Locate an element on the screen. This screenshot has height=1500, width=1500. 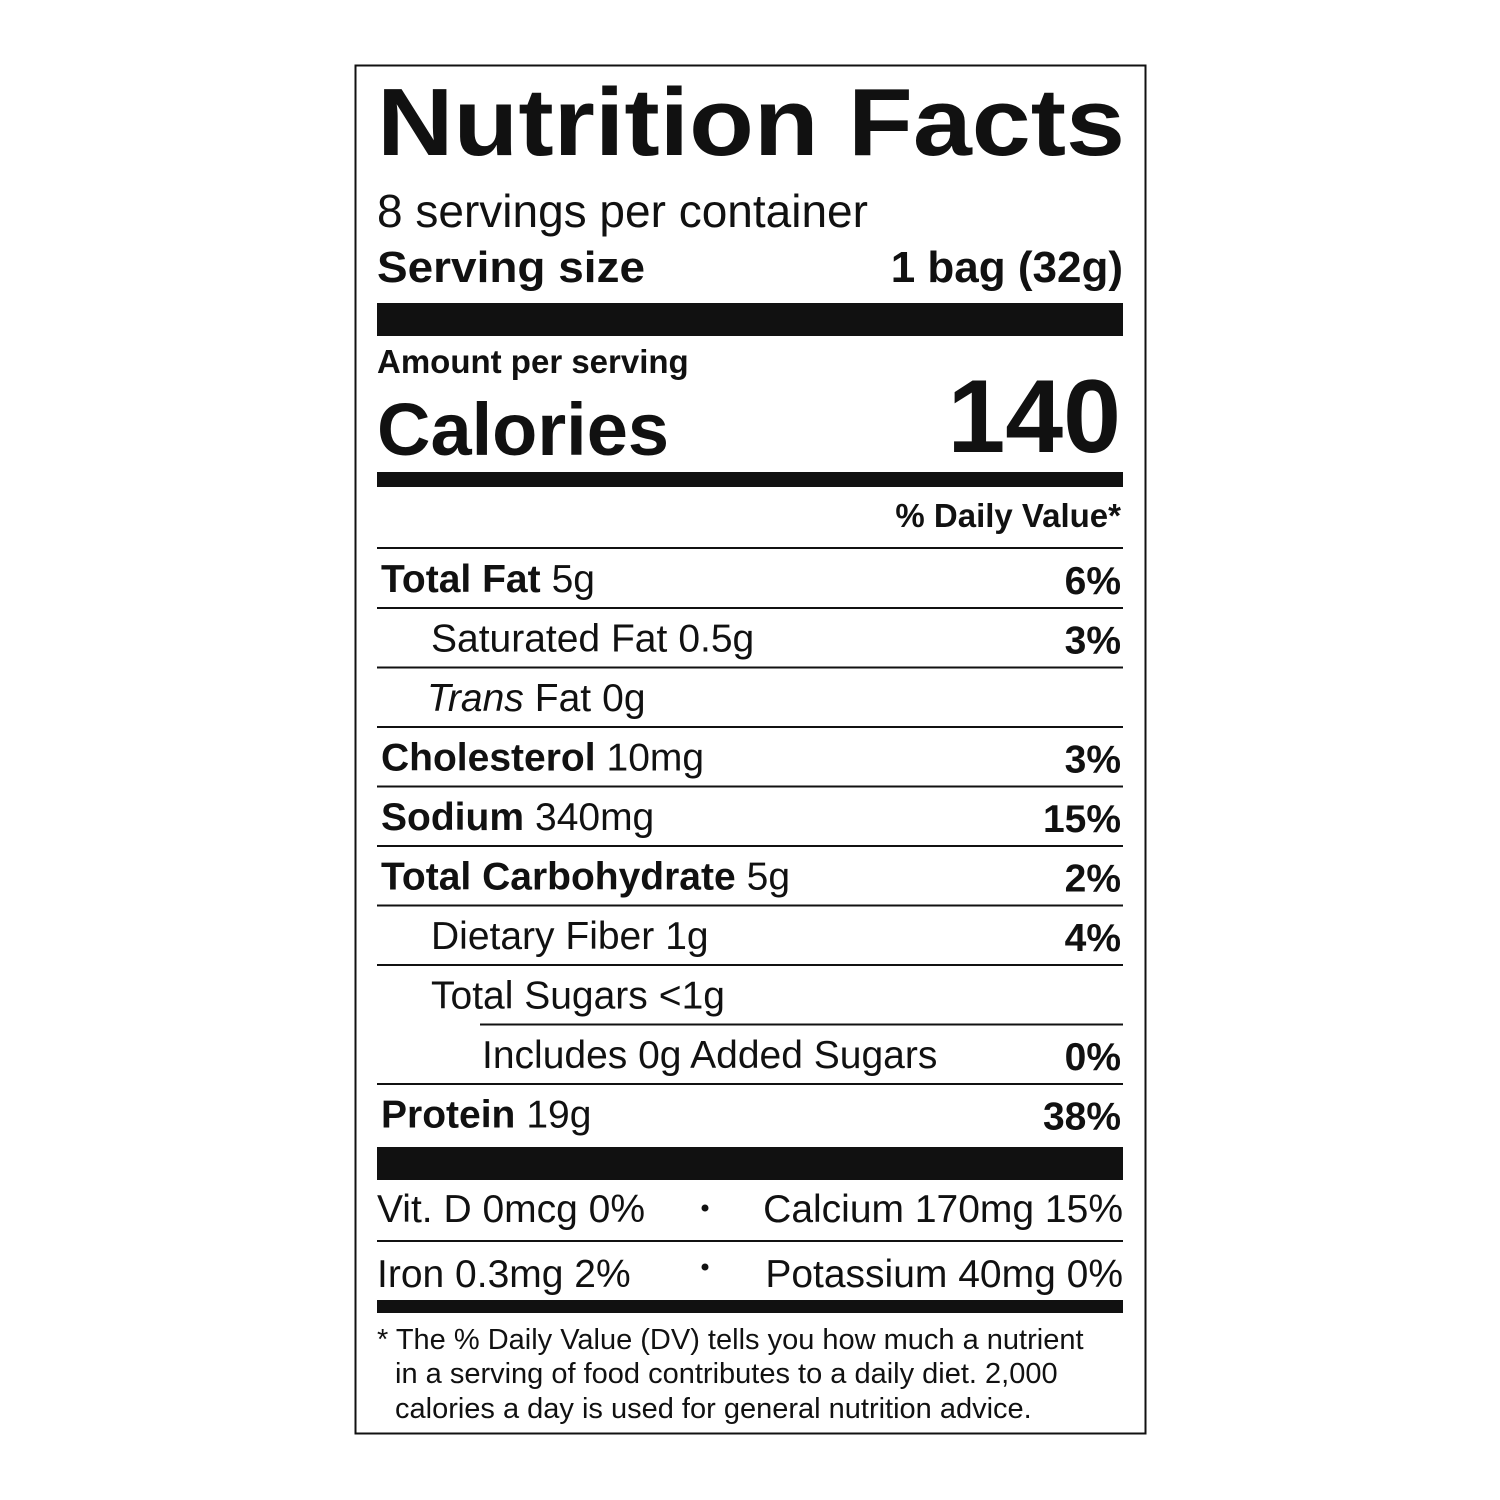
vitamin: Iron 0.3mg 2% is located at coordinates (504, 1274).